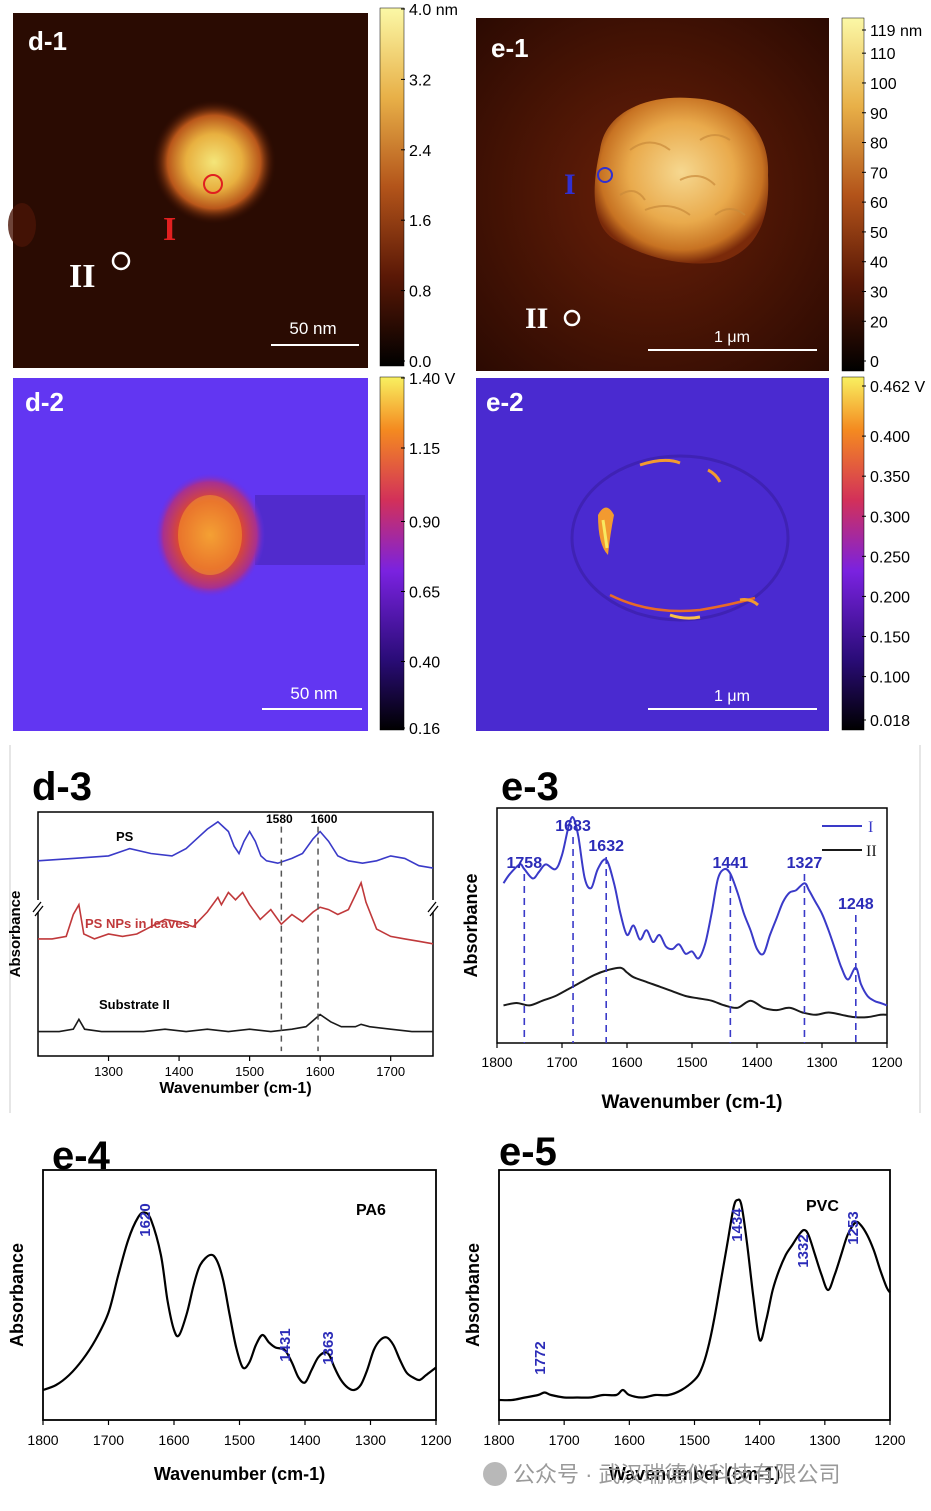 The height and width of the screenshot is (1511, 931). What do you see at coordinates (570, 184) in the screenshot?
I see `marker-label-I: I` at bounding box center [570, 184].